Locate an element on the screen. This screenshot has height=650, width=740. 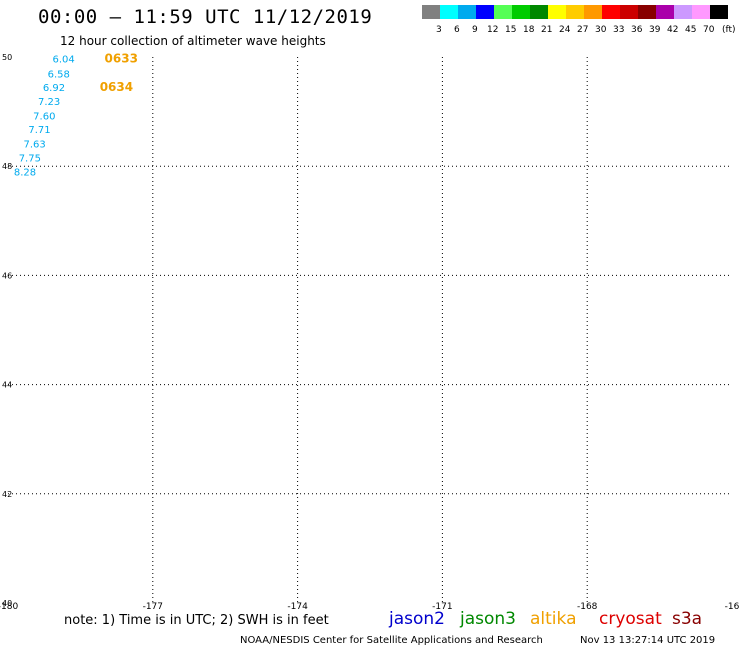
pass-time-label: 0634 is located at coordinates (116, 87).